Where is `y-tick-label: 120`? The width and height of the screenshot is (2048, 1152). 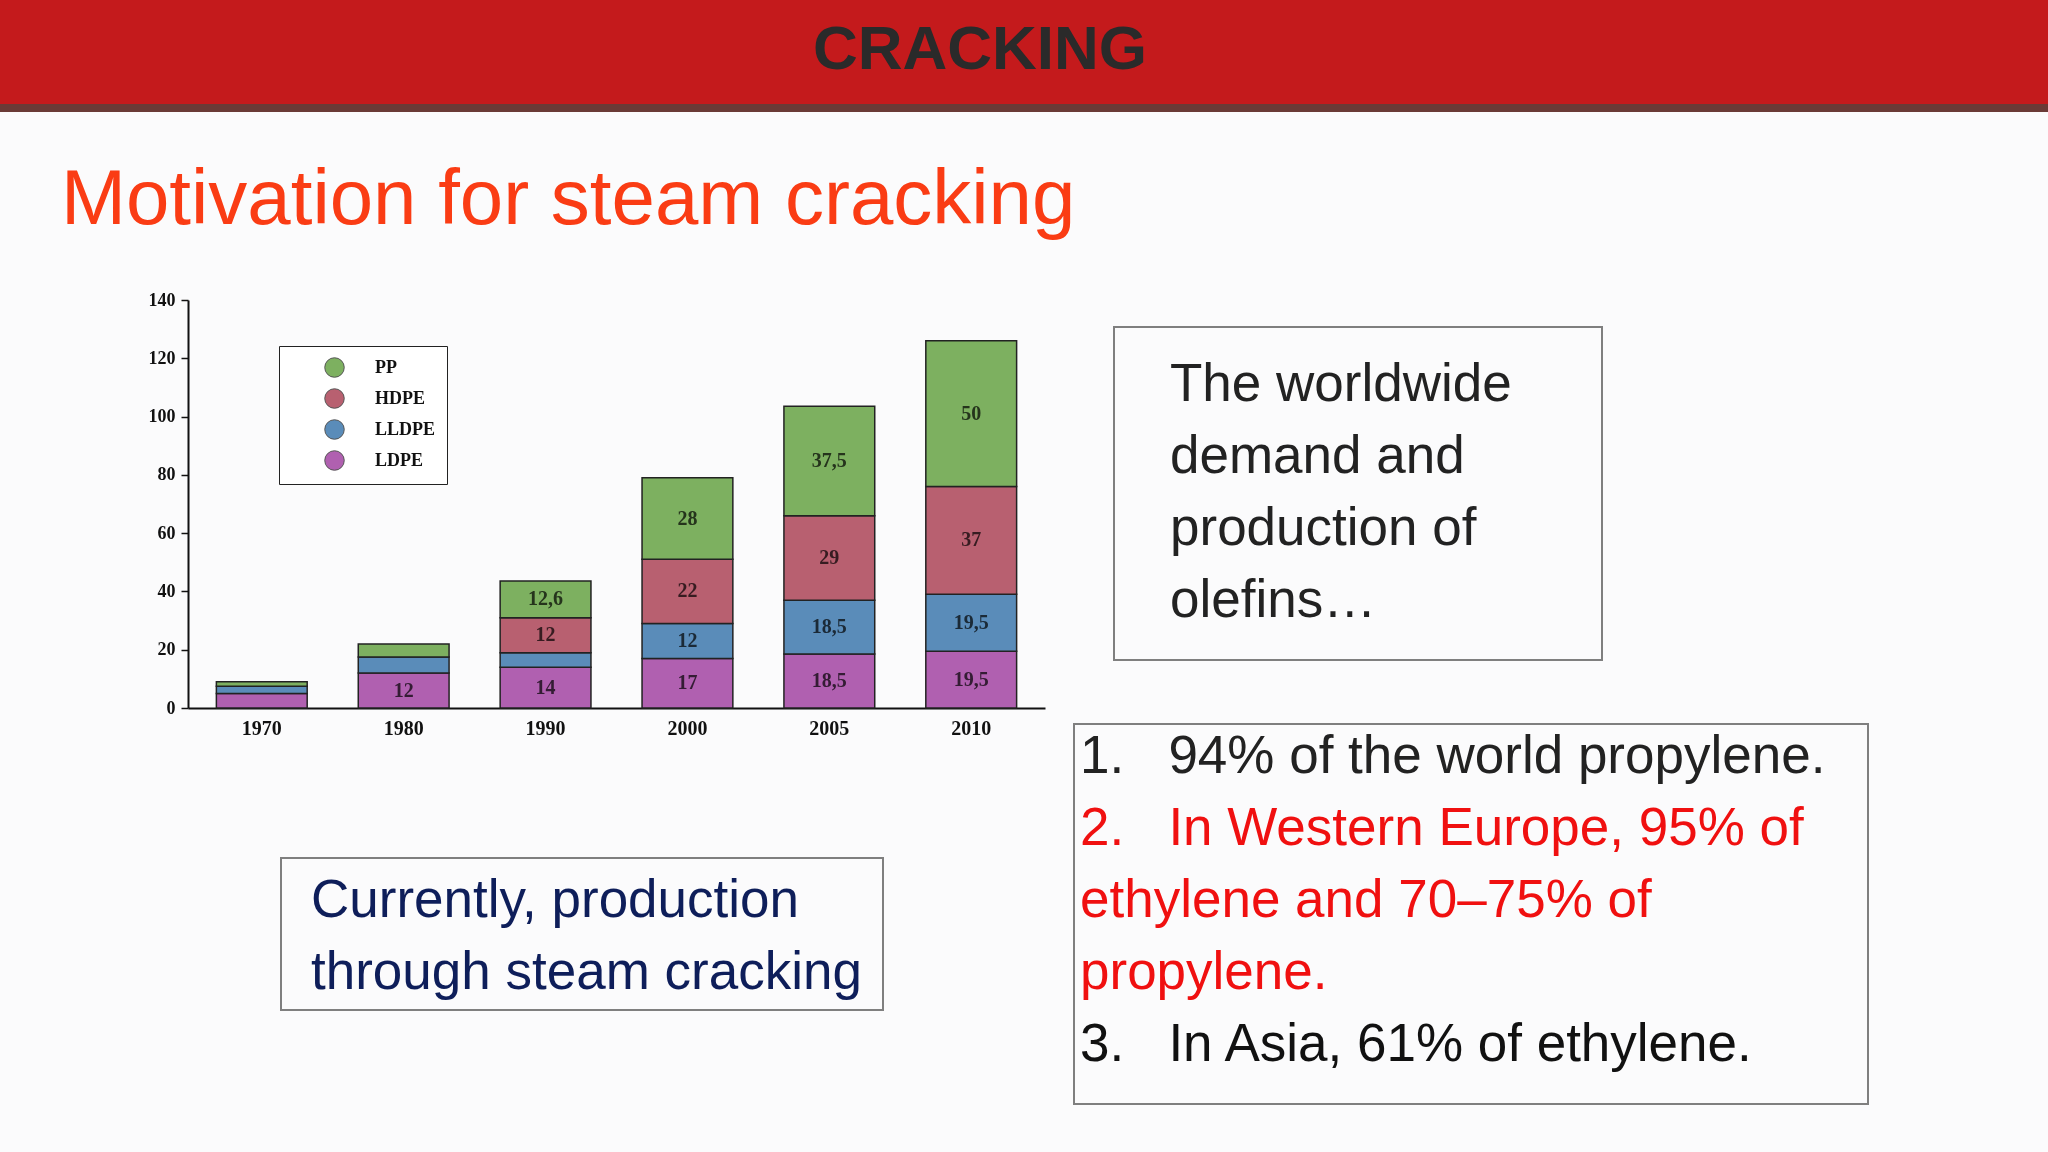 y-tick-label: 120 is located at coordinates (162, 357).